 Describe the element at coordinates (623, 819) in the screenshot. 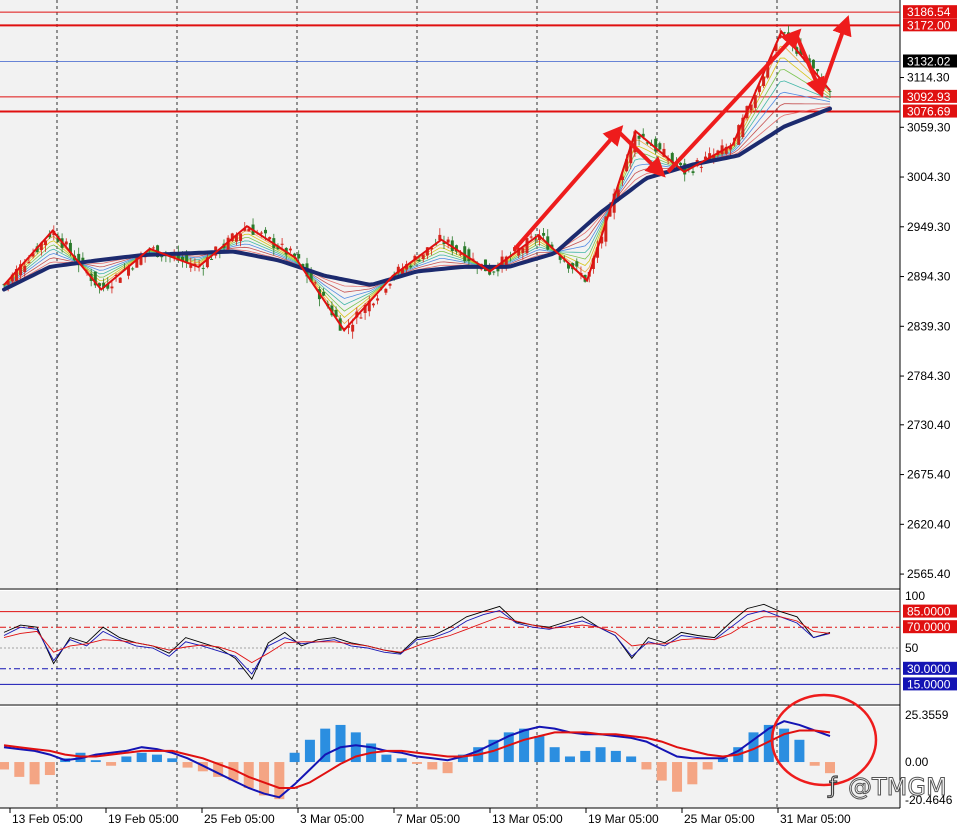

I see `time-tick-label: 19 Mar 05:00` at that location.